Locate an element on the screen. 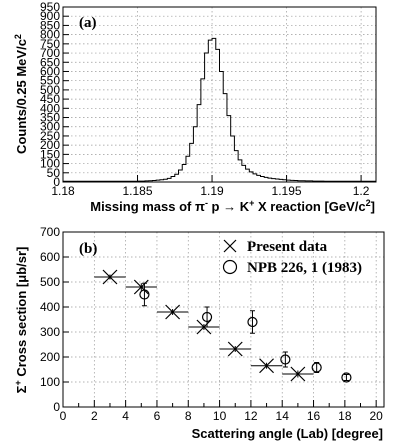  panel-a-y-tick-label: 450 is located at coordinates (50, 99).